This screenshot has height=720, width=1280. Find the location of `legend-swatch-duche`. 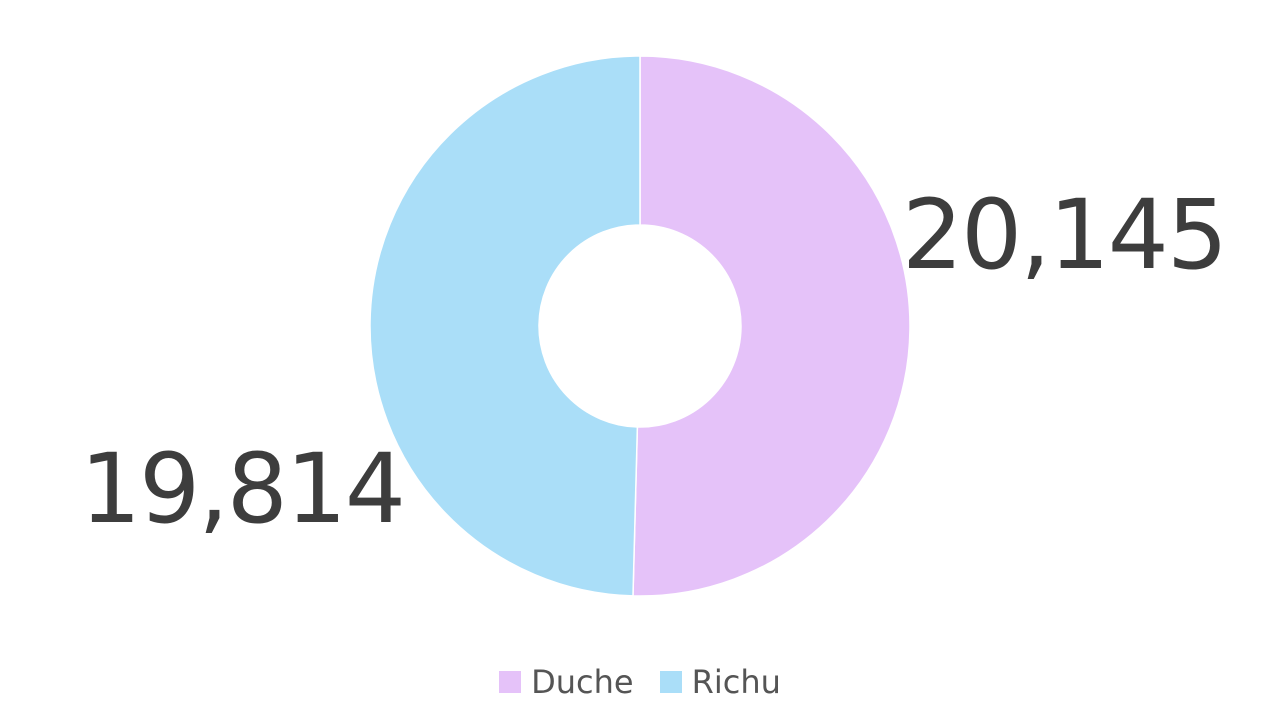

legend-swatch-duche is located at coordinates (510, 682).